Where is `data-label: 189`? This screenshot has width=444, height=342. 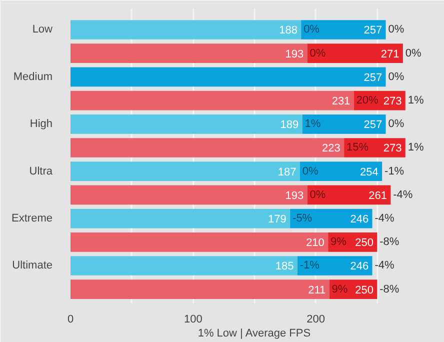 data-label: 189 is located at coordinates (289, 125).